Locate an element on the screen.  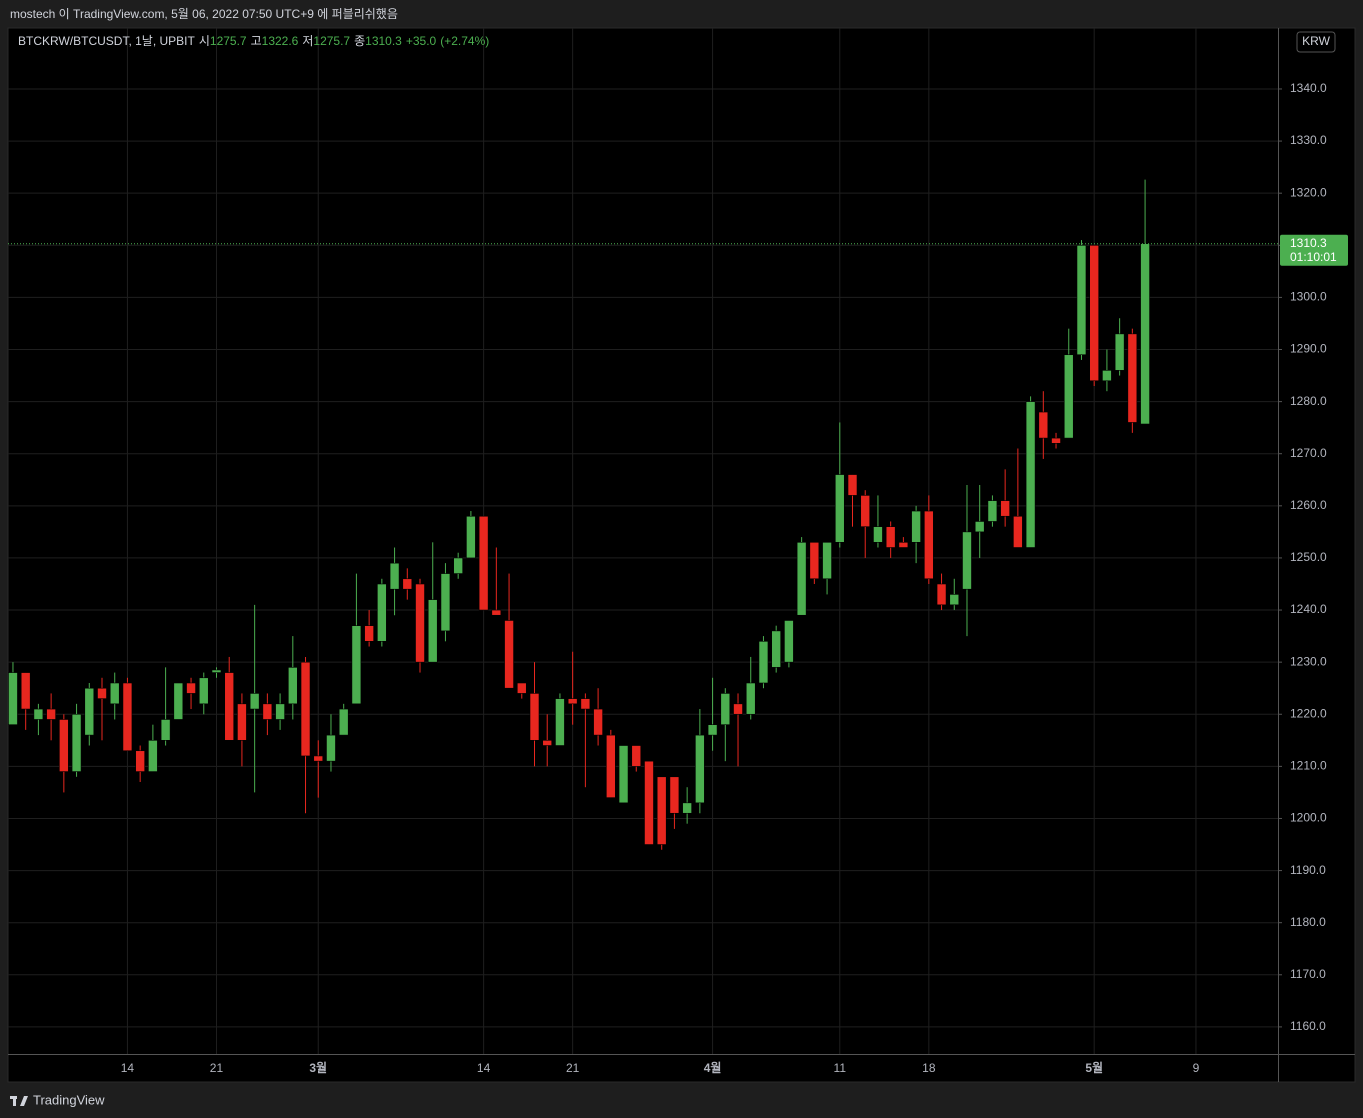
y-tick-label: 1180.0 is located at coordinates (1308, 922).